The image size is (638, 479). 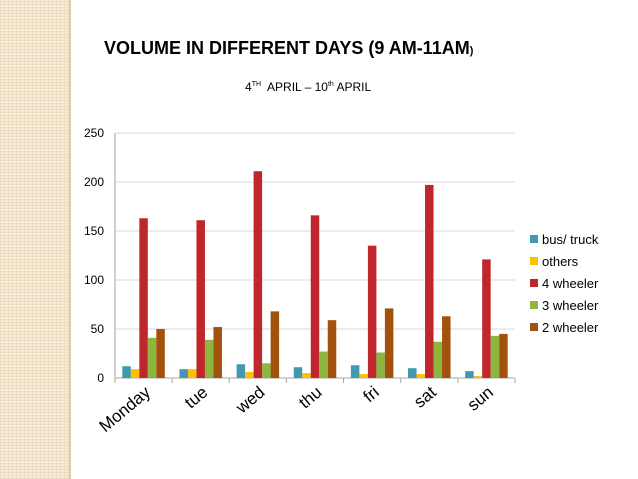 What do you see at coordinates (70, 239) in the screenshot?
I see `side-stripe-border` at bounding box center [70, 239].